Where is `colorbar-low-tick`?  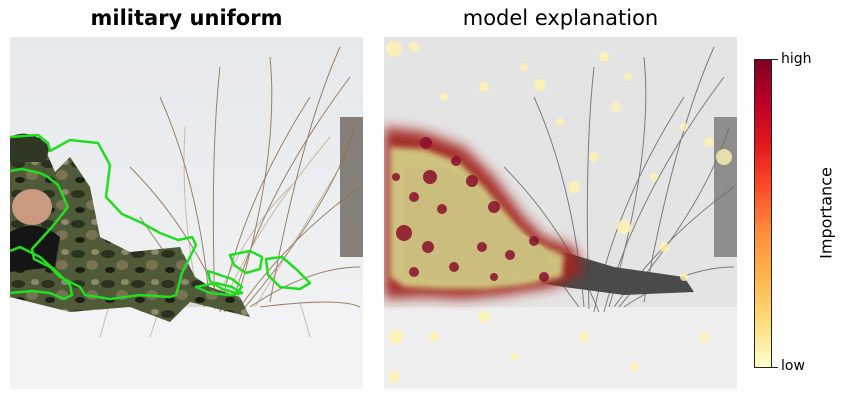
colorbar-low-tick is located at coordinates (775, 367).